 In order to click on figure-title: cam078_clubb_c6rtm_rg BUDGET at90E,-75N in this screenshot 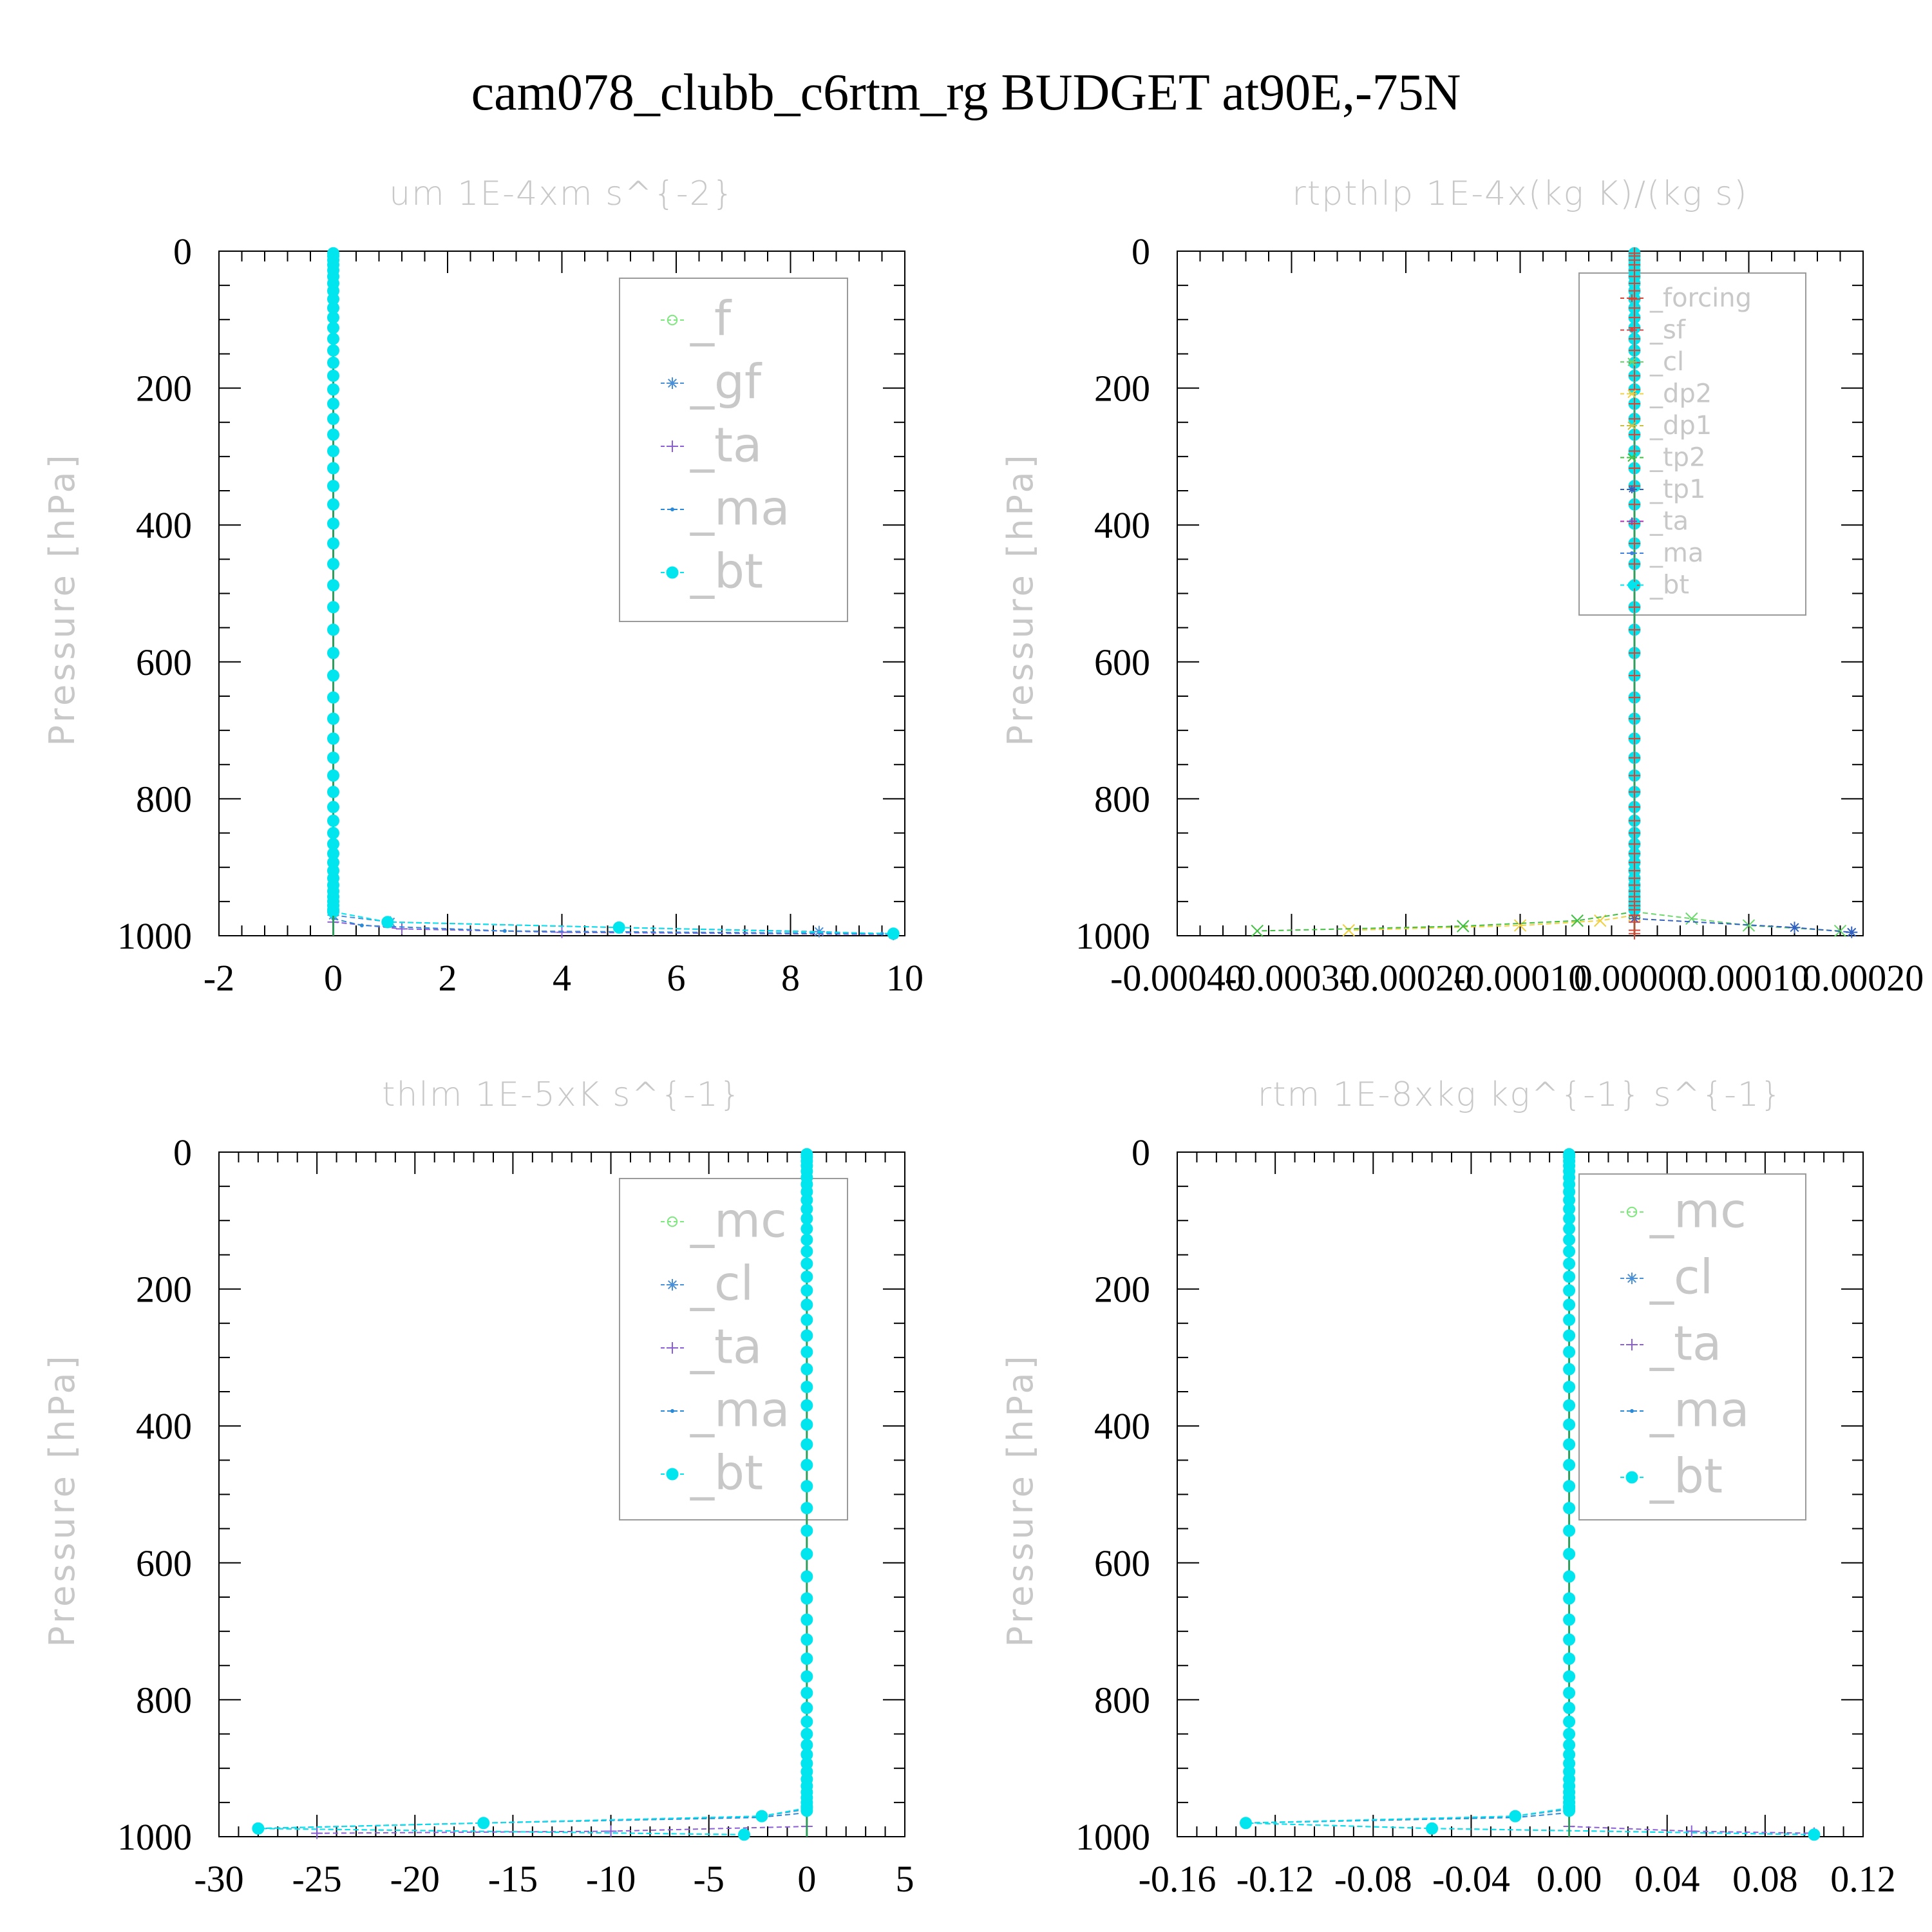, I will do `click(966, 92)`.